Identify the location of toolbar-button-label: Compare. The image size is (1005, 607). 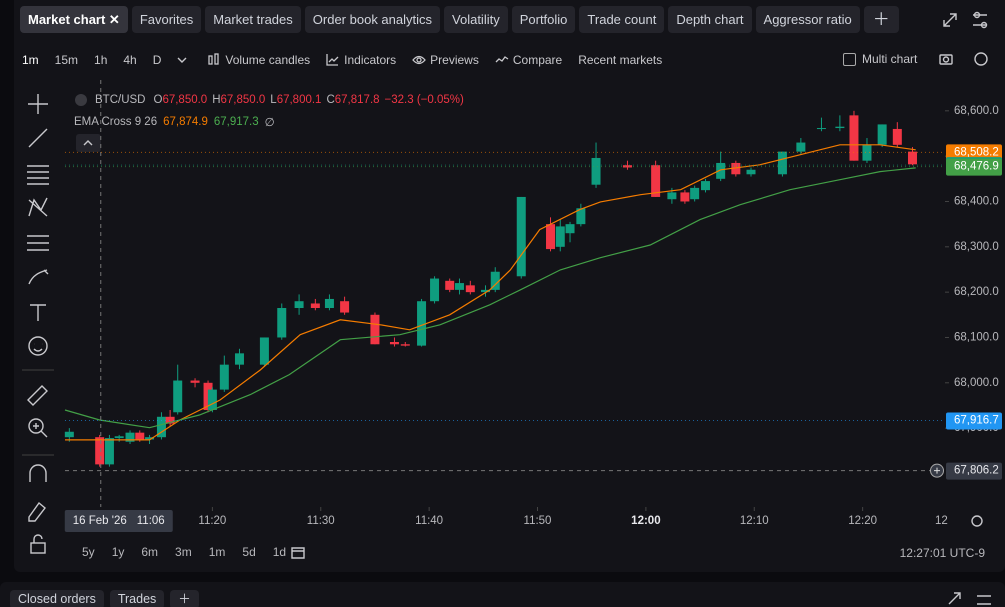
(537, 60).